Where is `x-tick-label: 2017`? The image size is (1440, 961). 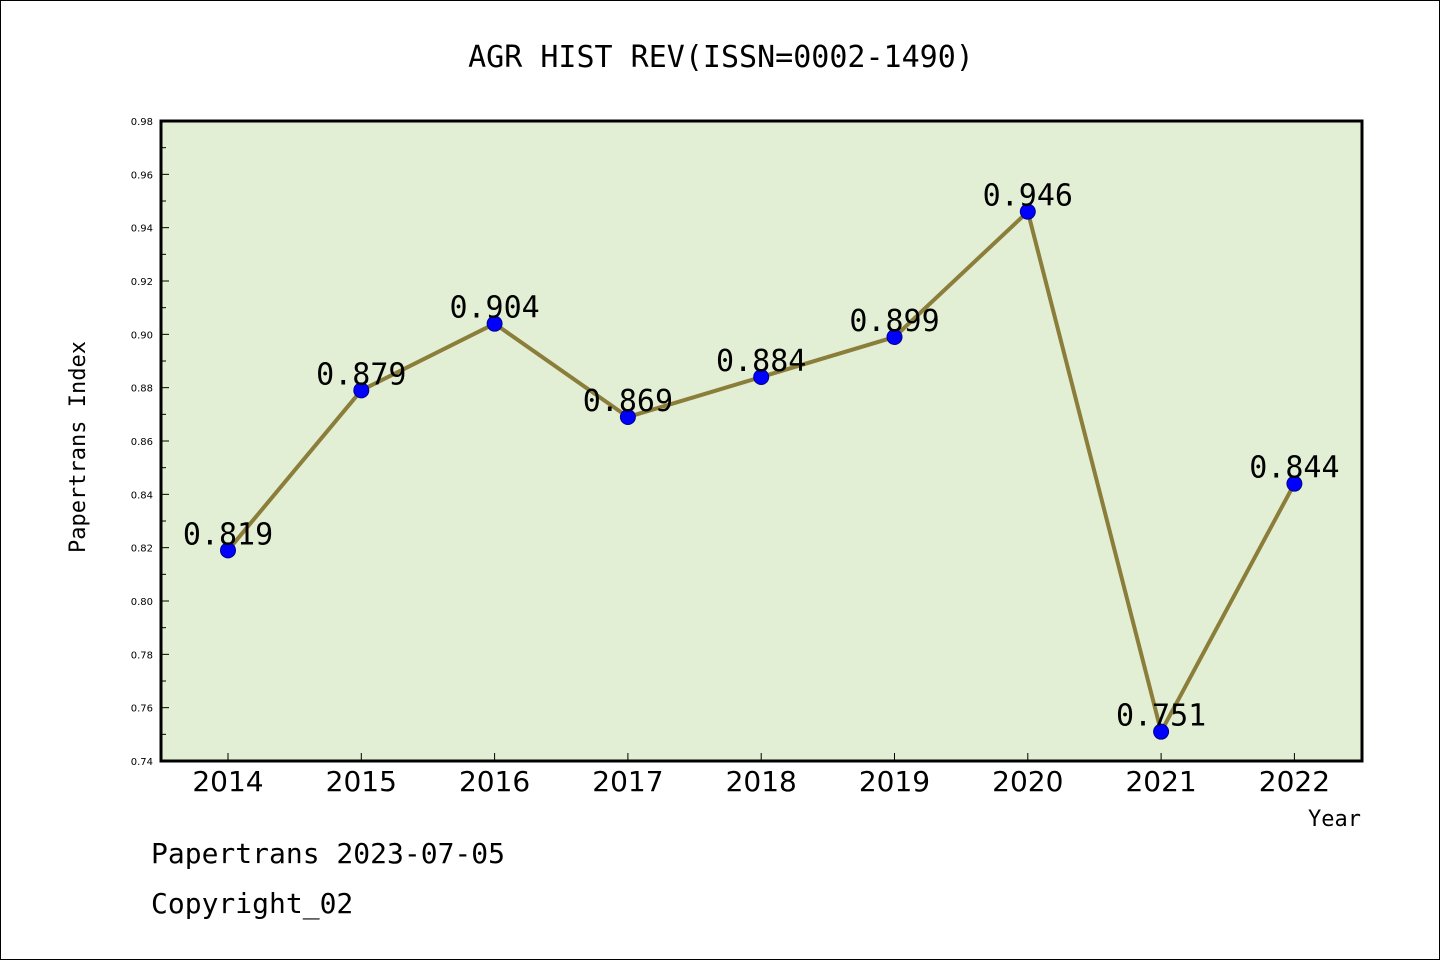
x-tick-label: 2017 is located at coordinates (627, 781).